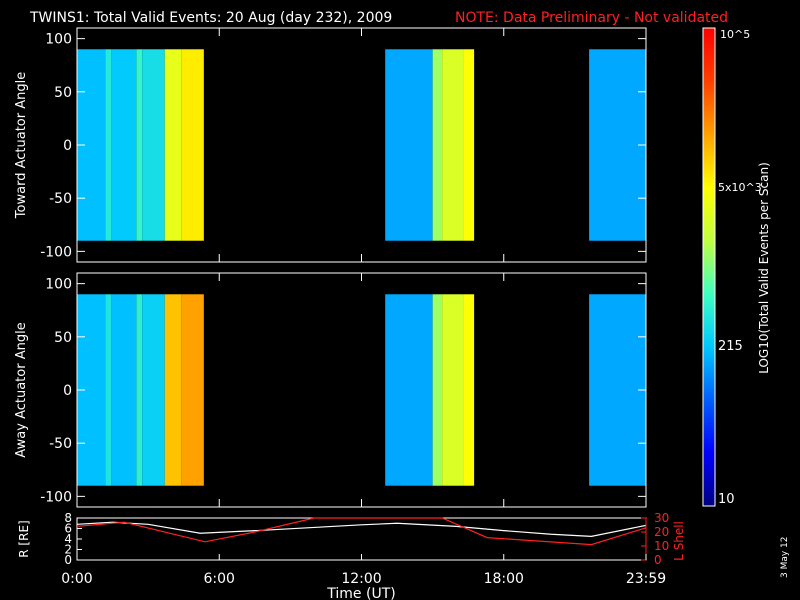 This screenshot has width=800, height=600. I want to click on colorbar-scale, so click(709, 267).